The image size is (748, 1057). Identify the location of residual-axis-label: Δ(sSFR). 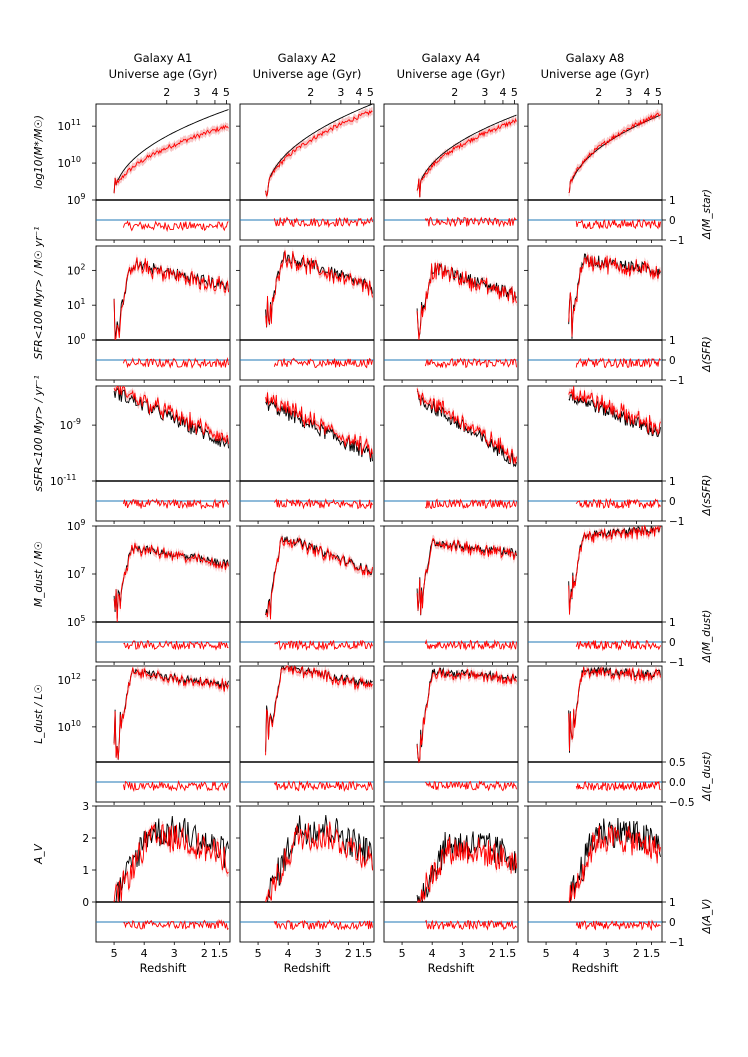
(707, 496).